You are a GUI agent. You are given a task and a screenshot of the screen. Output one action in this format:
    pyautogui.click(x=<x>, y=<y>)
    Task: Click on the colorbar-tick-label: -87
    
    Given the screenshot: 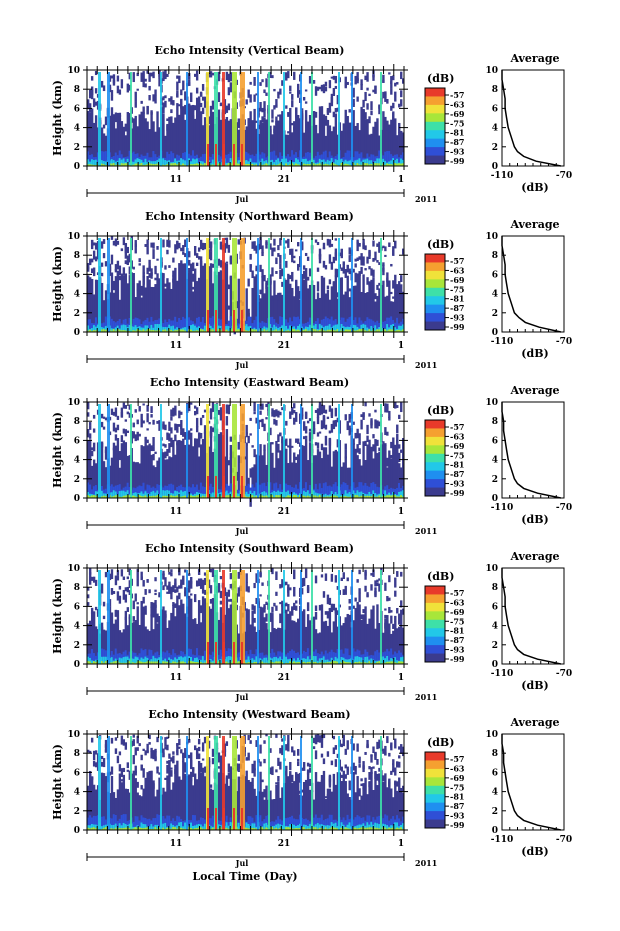 What is the action you would take?
    pyautogui.click(x=457, y=308)
    